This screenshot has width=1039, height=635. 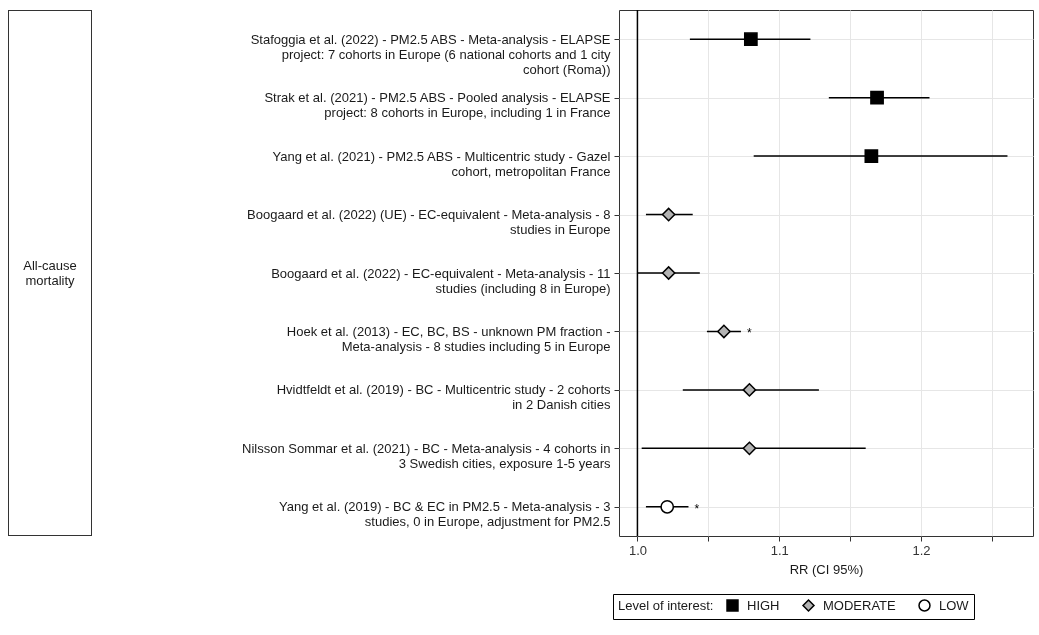 What do you see at coordinates (437, 105) in the screenshot?
I see `y-tick-label: Strak et al. (2021) - PM2.5 ABS - Pooled analysis - ELAPSE project: 8 cohorts in Europe, including 1 in France` at bounding box center [437, 105].